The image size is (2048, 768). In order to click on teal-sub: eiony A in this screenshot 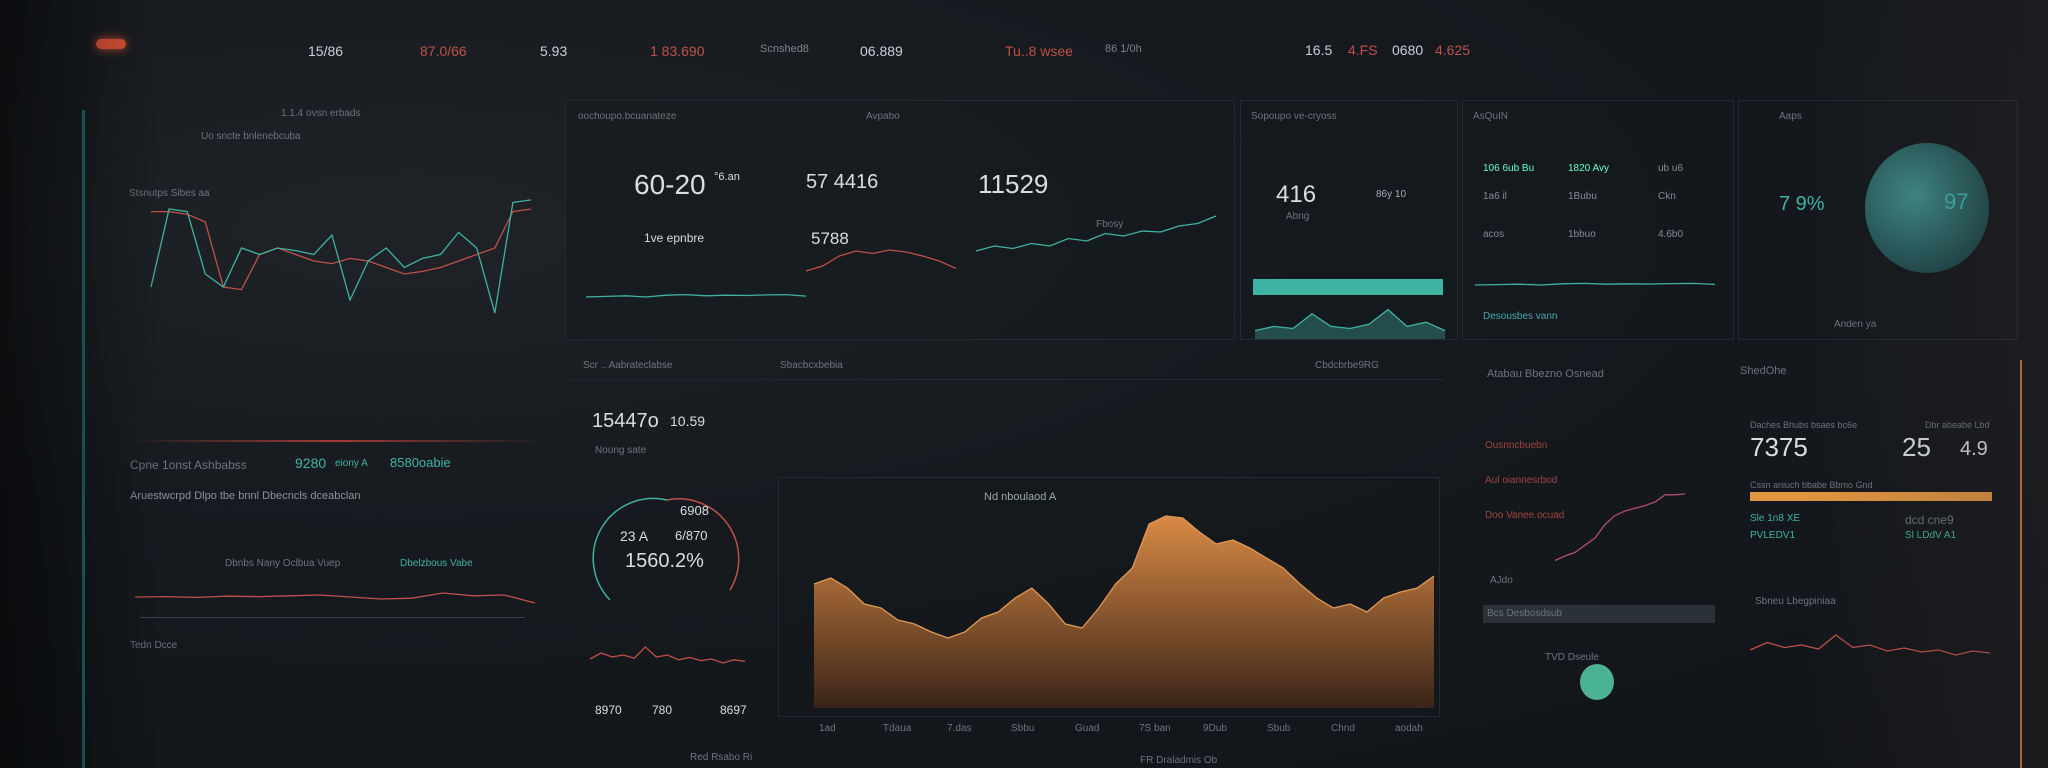, I will do `click(351, 463)`.